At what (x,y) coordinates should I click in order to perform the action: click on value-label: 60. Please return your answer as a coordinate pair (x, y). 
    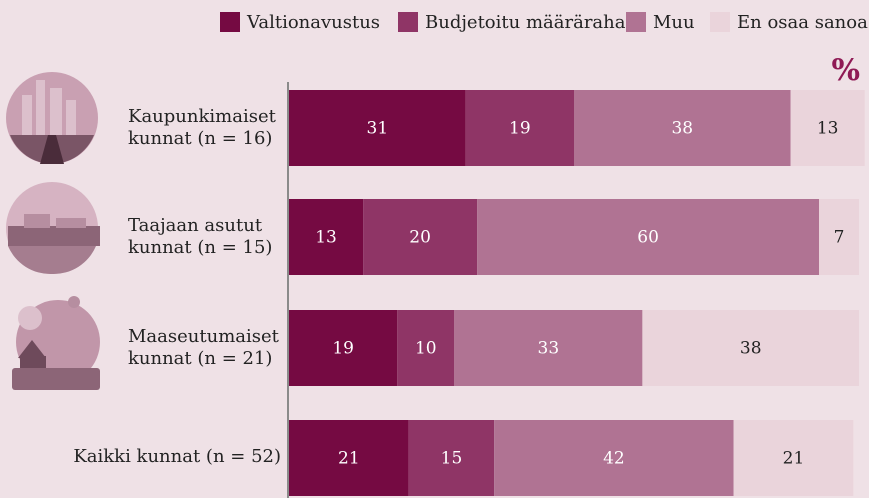
    Looking at the image, I should click on (648, 238).